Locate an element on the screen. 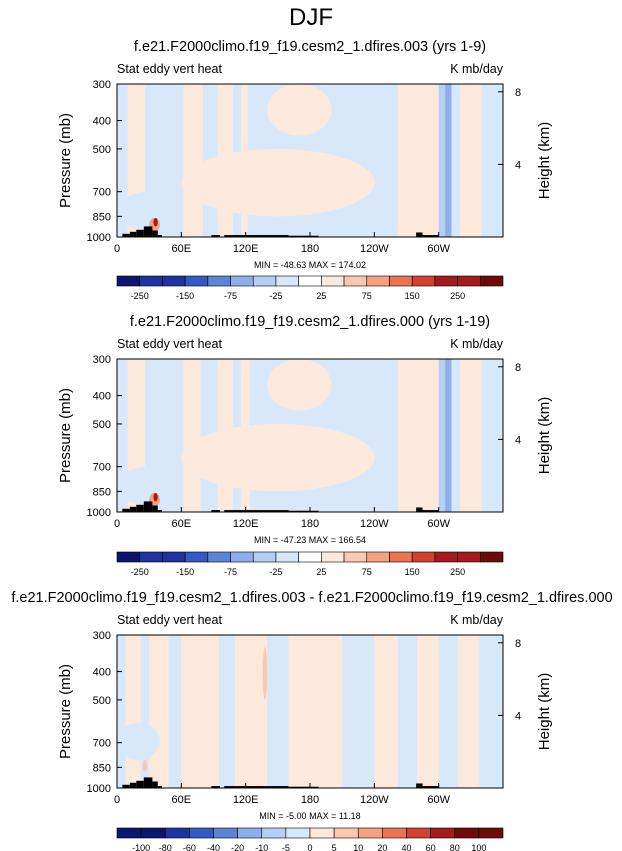 Image resolution: width=622 pixels, height=851 pixels. colorbar-label: -80 is located at coordinates (165, 847).